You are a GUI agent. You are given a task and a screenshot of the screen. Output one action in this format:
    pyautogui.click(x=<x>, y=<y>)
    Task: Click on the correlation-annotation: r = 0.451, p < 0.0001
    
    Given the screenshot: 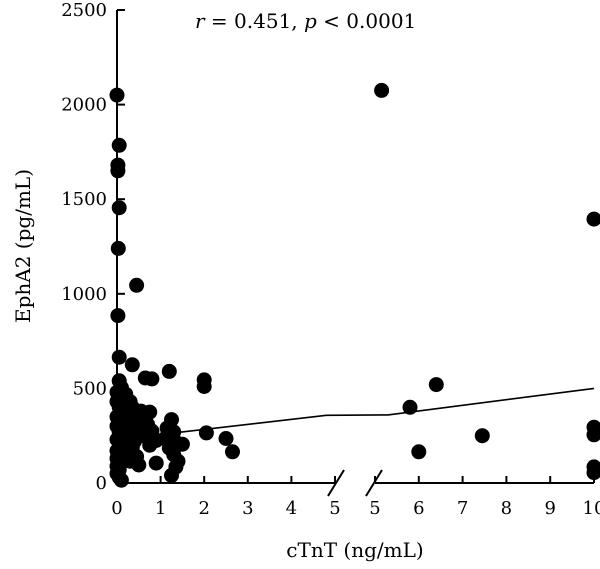 What is the action you would take?
    pyautogui.click(x=305, y=21)
    